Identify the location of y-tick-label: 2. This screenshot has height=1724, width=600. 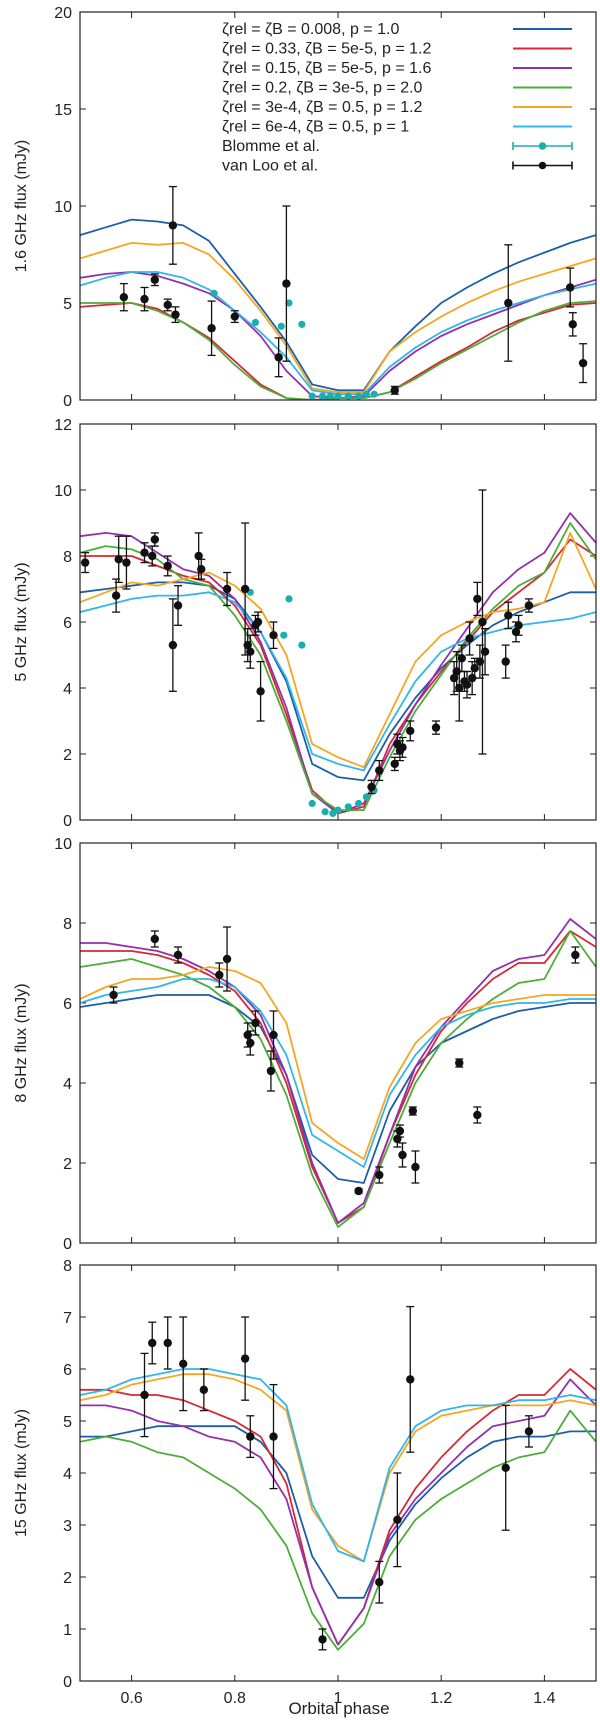
(67, 755).